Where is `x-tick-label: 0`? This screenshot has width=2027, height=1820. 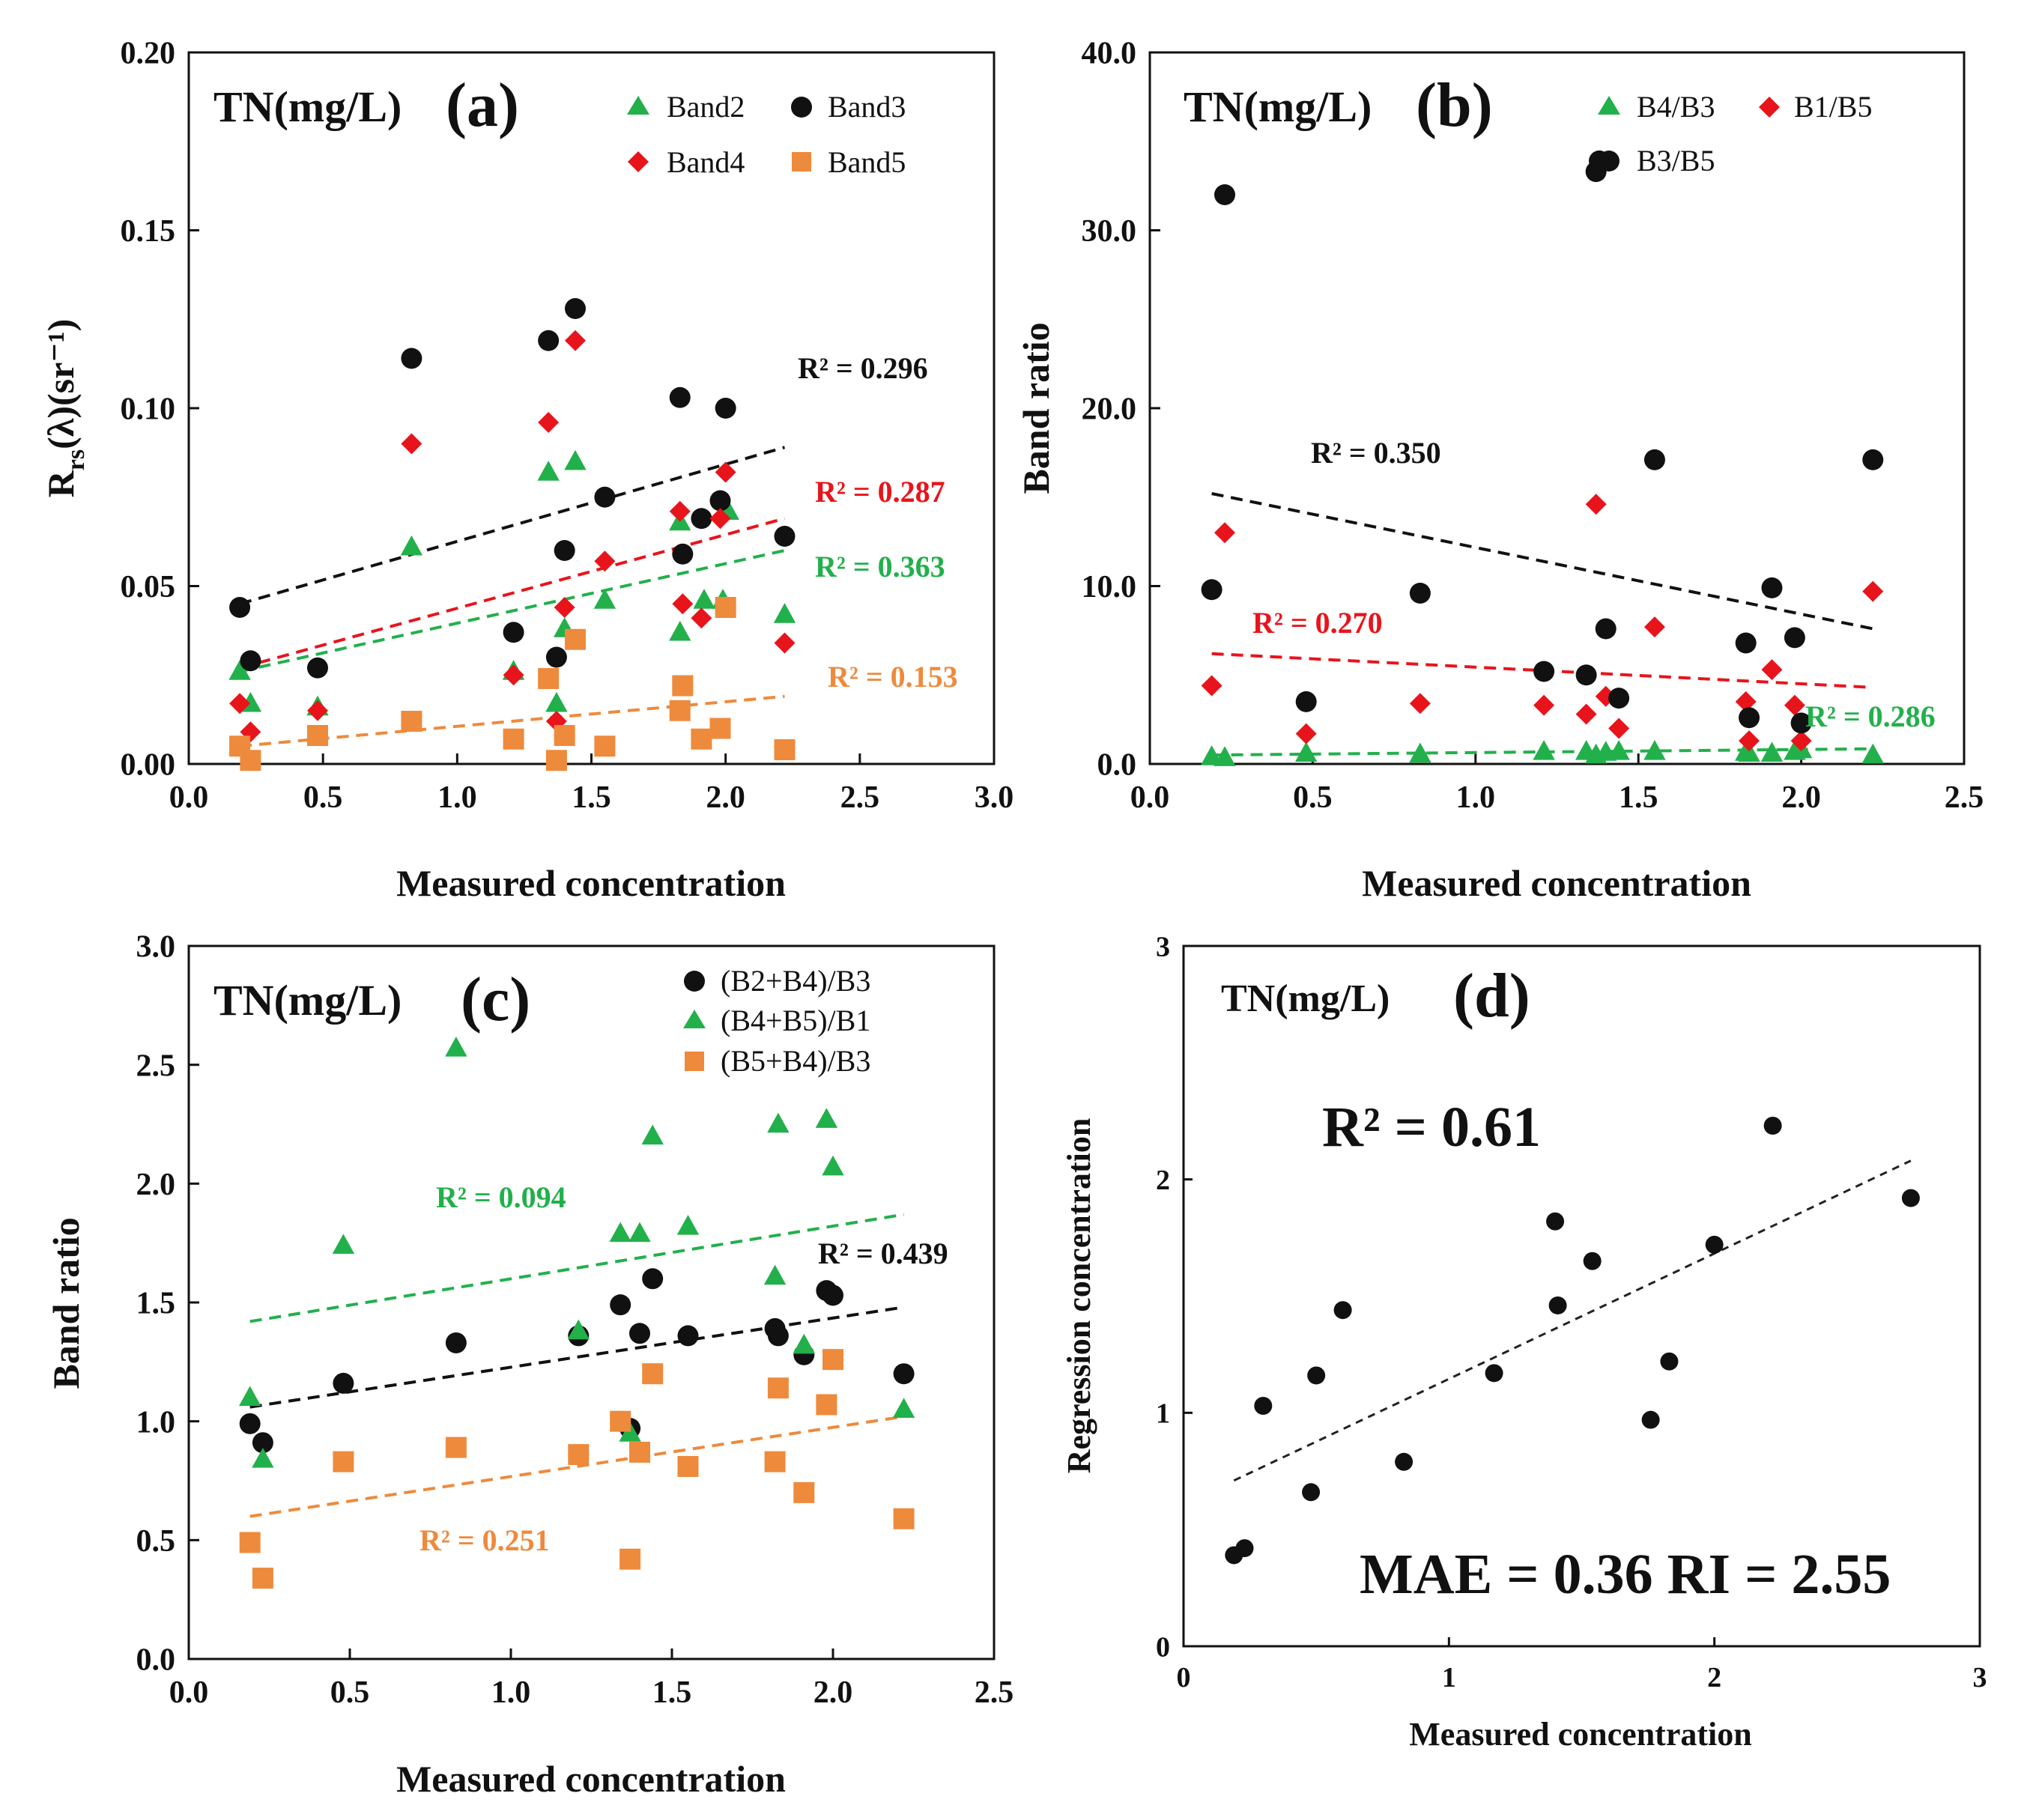
x-tick-label: 0 is located at coordinates (1184, 1677).